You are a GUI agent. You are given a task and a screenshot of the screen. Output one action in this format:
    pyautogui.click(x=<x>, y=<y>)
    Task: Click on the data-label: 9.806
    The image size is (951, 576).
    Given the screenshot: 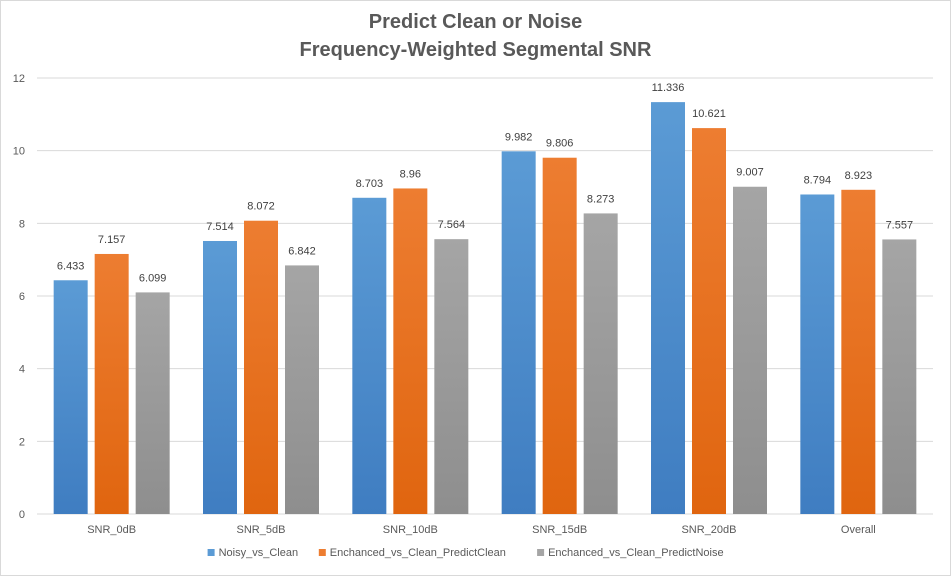 What is the action you would take?
    pyautogui.click(x=560, y=144)
    